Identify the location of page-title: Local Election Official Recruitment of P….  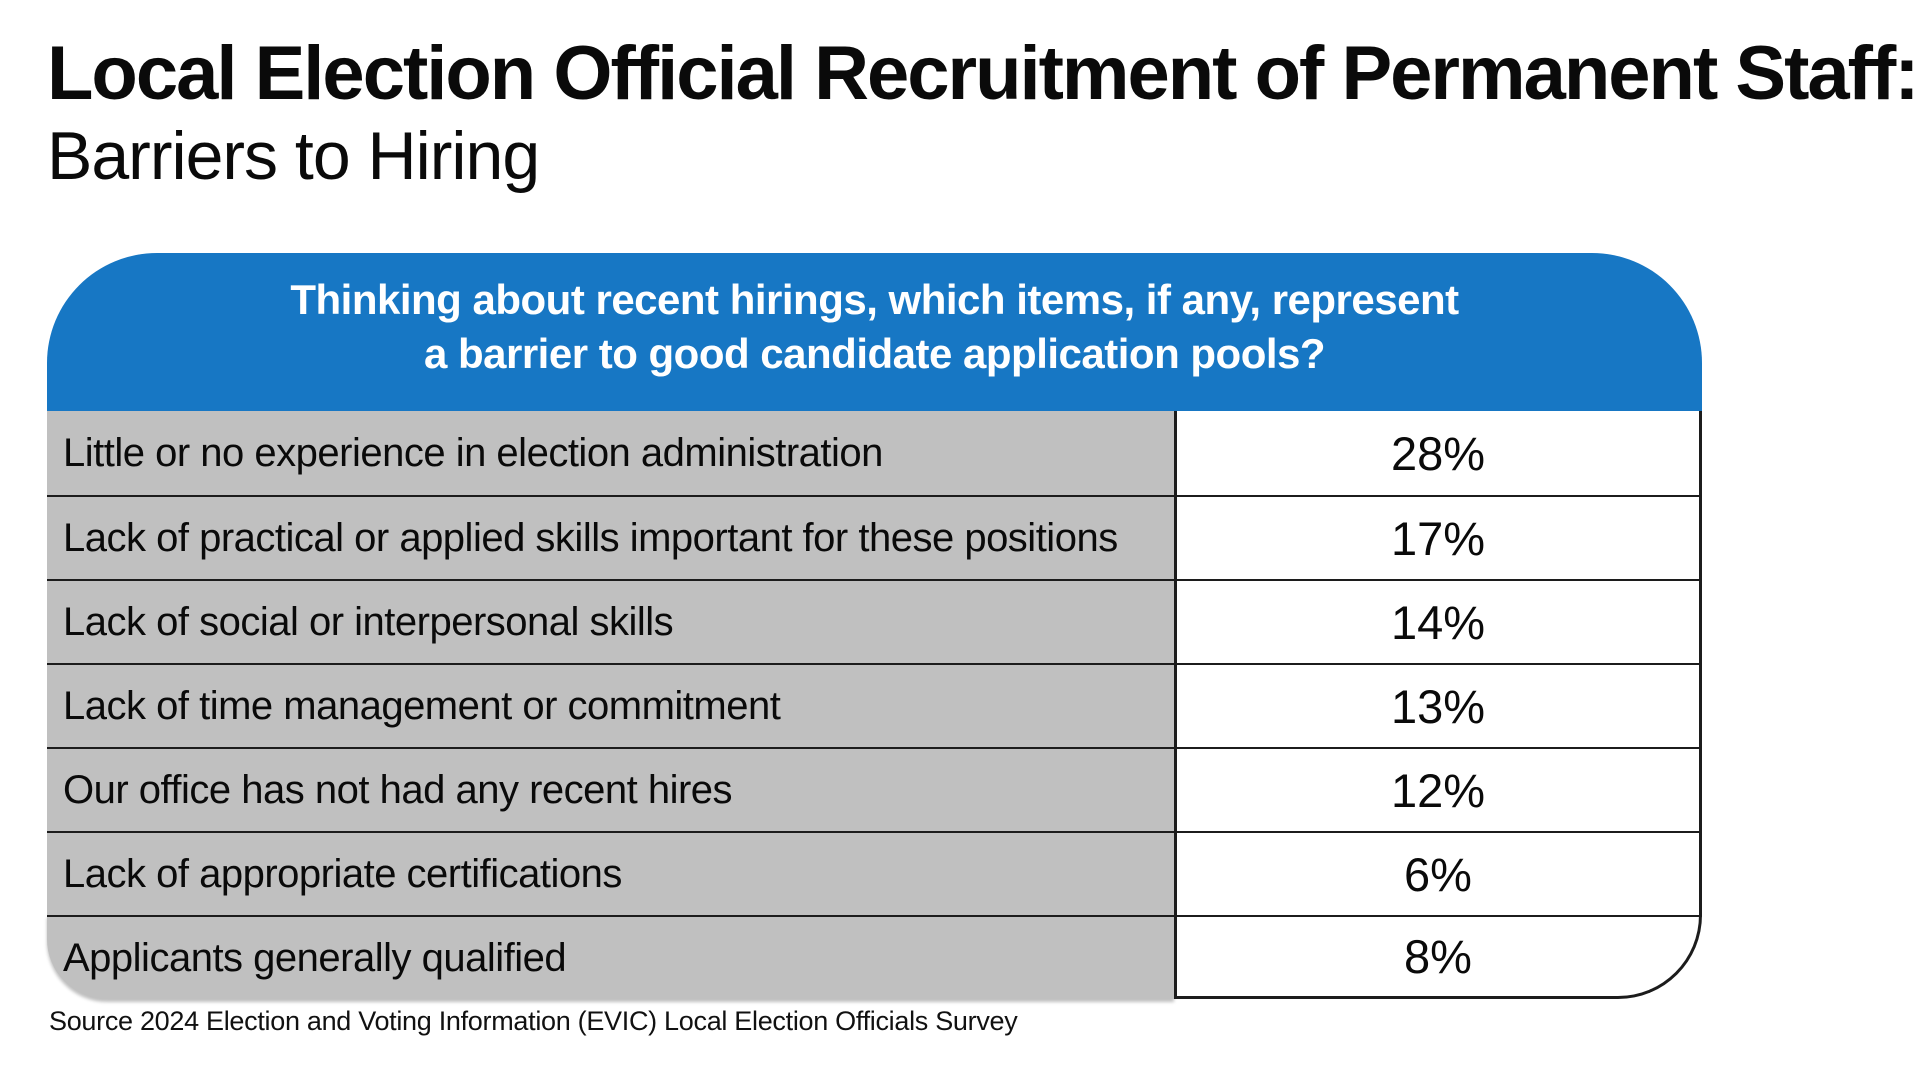
(983, 73).